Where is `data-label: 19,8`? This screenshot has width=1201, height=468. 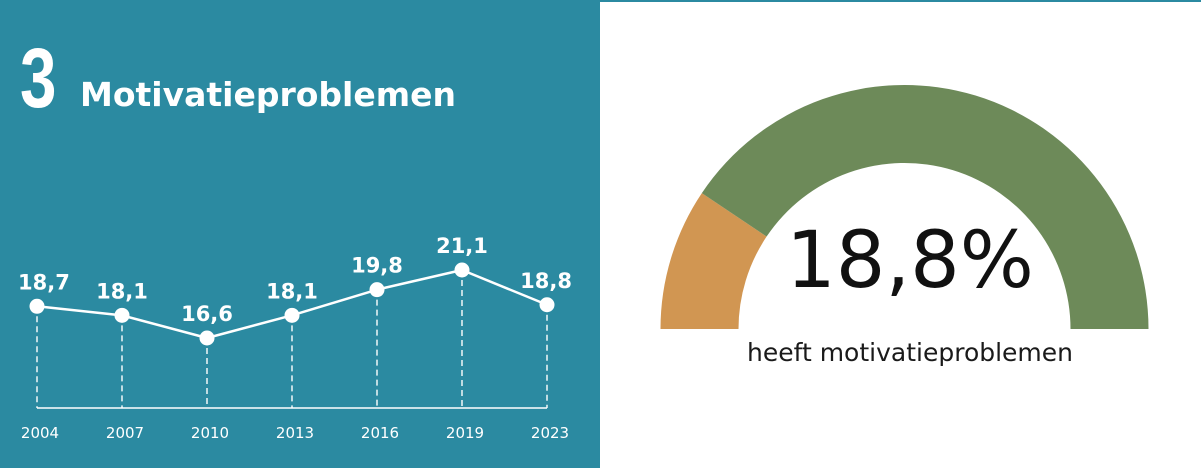 data-label: 19,8 is located at coordinates (377, 266).